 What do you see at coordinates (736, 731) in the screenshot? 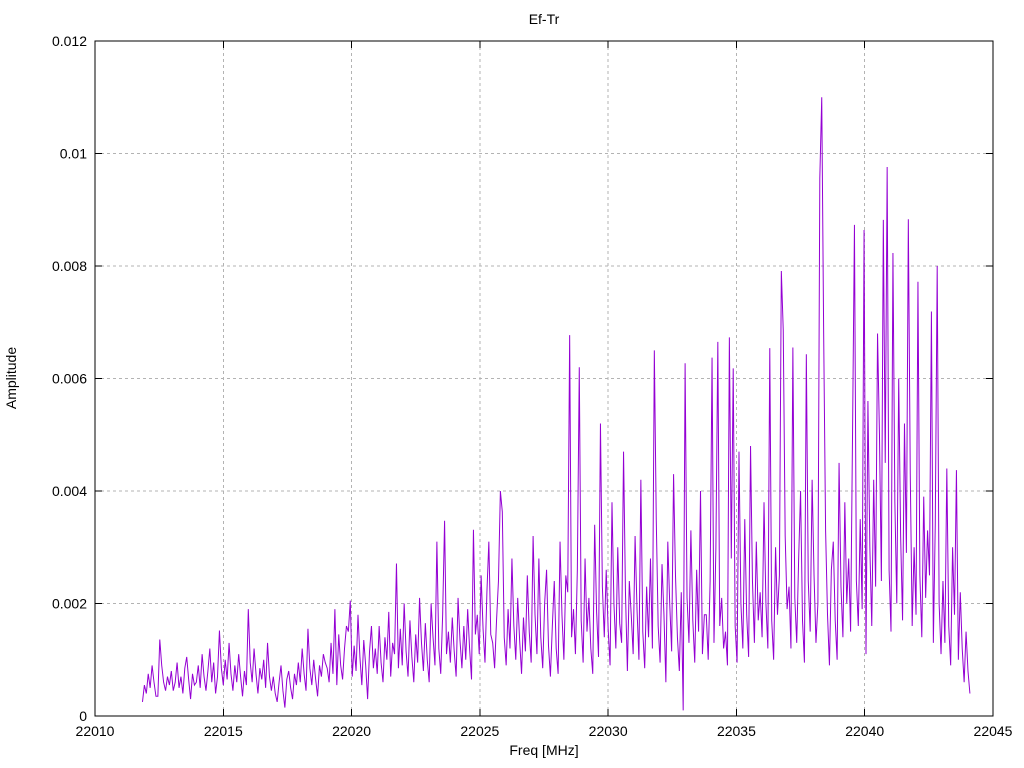
I see `x-tick-label: 22035` at bounding box center [736, 731].